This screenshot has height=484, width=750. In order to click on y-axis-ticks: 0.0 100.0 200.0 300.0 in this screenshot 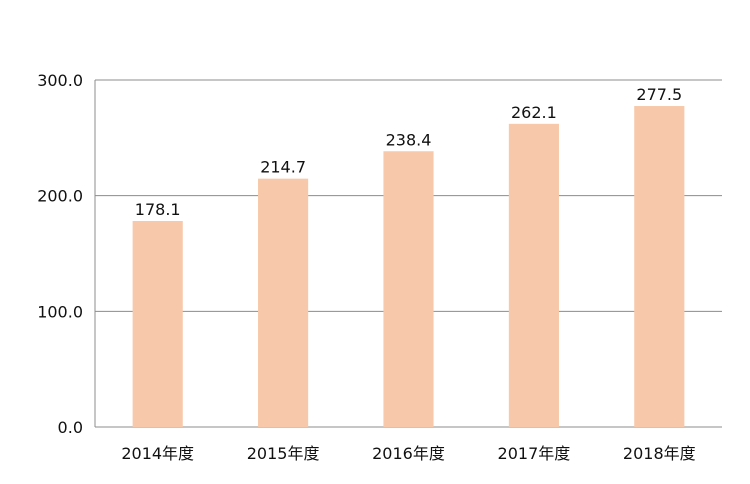, I will do `click(60, 254)`.